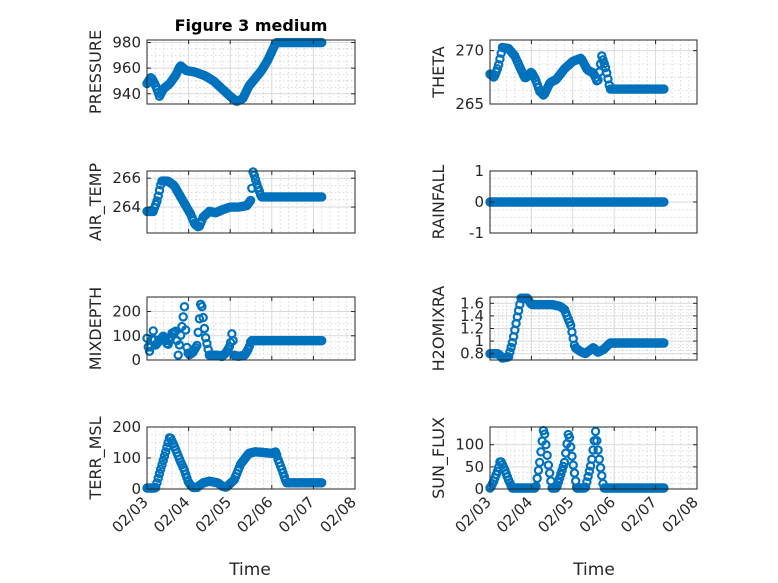  What do you see at coordinates (95, 72) in the screenshot?
I see `y-axis-label: PRESSURE` at bounding box center [95, 72].